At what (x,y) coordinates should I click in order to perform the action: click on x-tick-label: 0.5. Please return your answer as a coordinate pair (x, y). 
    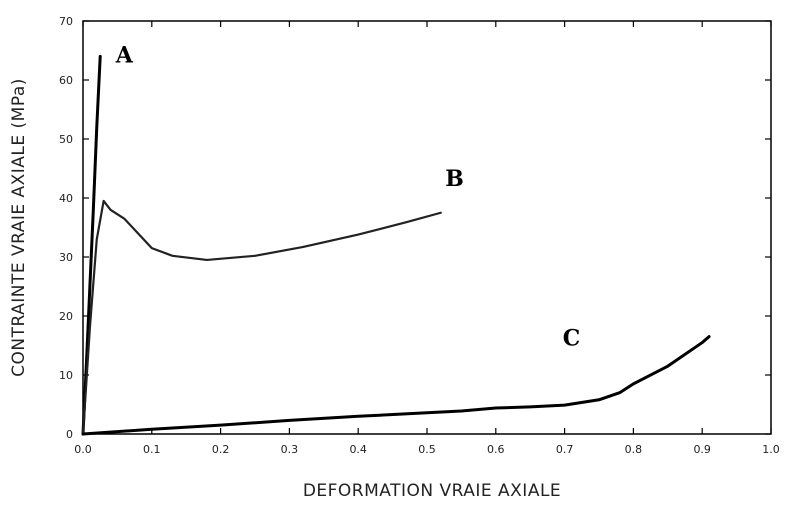
    Looking at the image, I should click on (427, 449).